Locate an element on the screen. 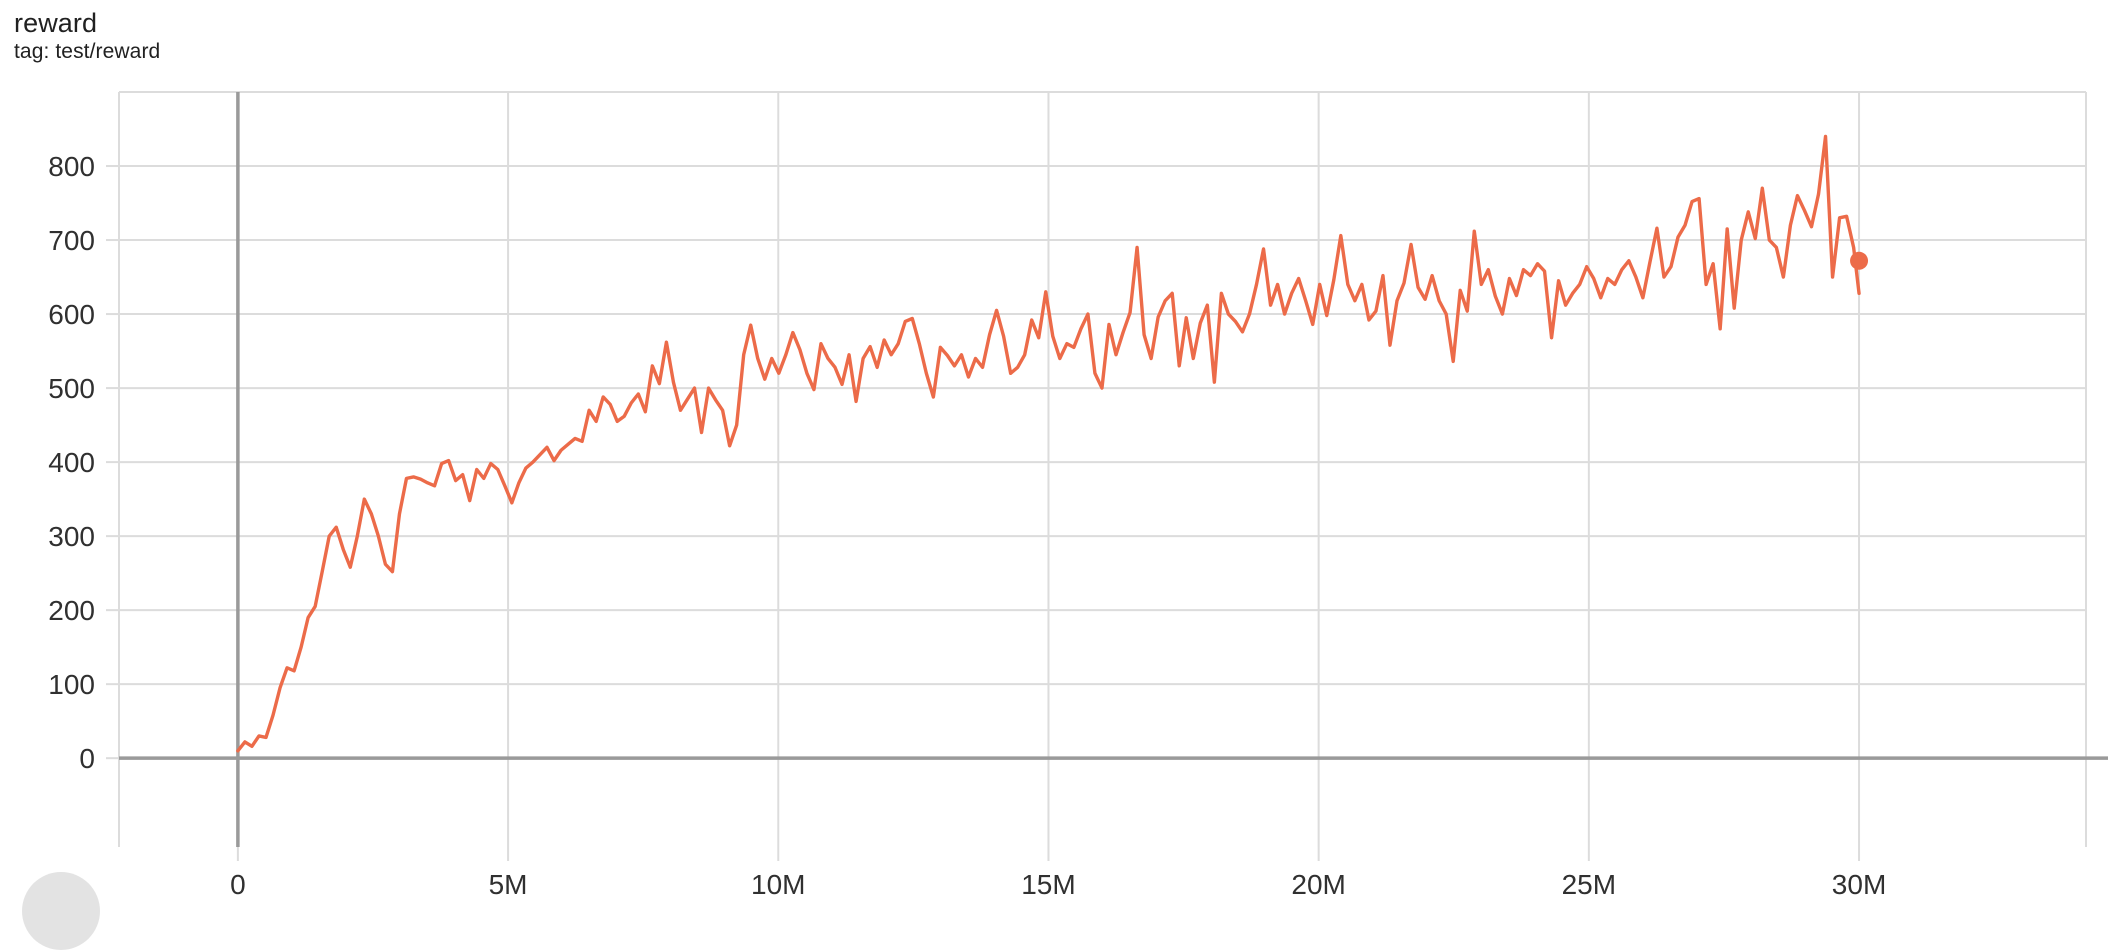 This screenshot has width=2108, height=950. x-tick-label: 20M is located at coordinates (1318, 884).